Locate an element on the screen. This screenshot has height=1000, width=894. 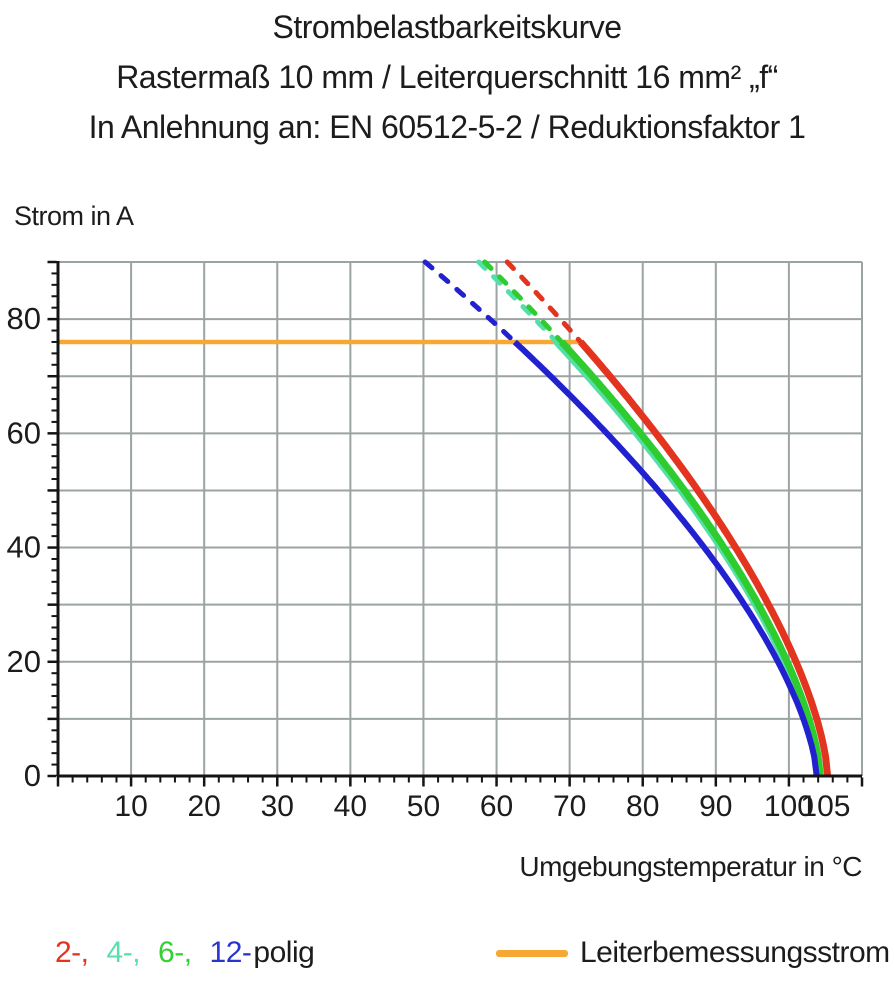
x-tick-label-50: 50 is located at coordinates (423, 806).